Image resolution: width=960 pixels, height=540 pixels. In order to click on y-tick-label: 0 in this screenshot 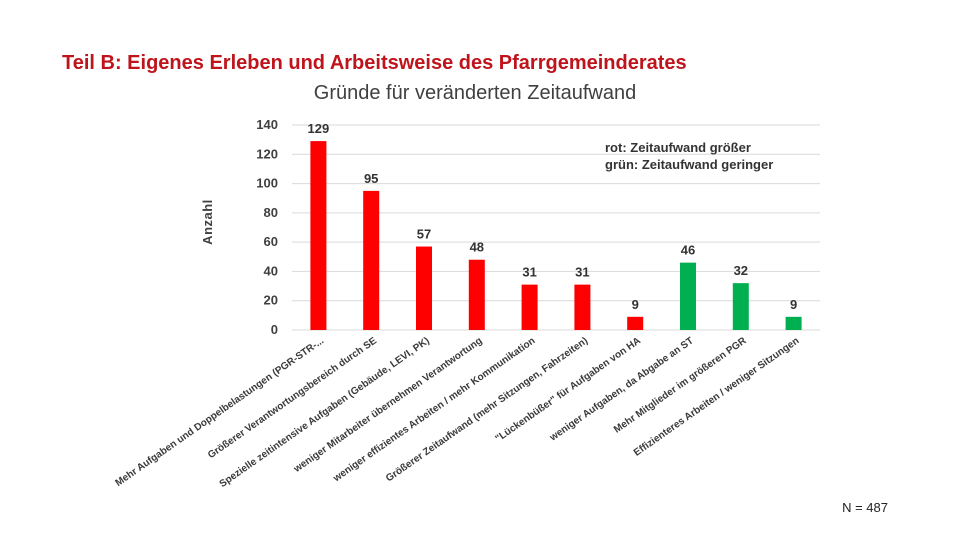, I will do `click(274, 329)`.